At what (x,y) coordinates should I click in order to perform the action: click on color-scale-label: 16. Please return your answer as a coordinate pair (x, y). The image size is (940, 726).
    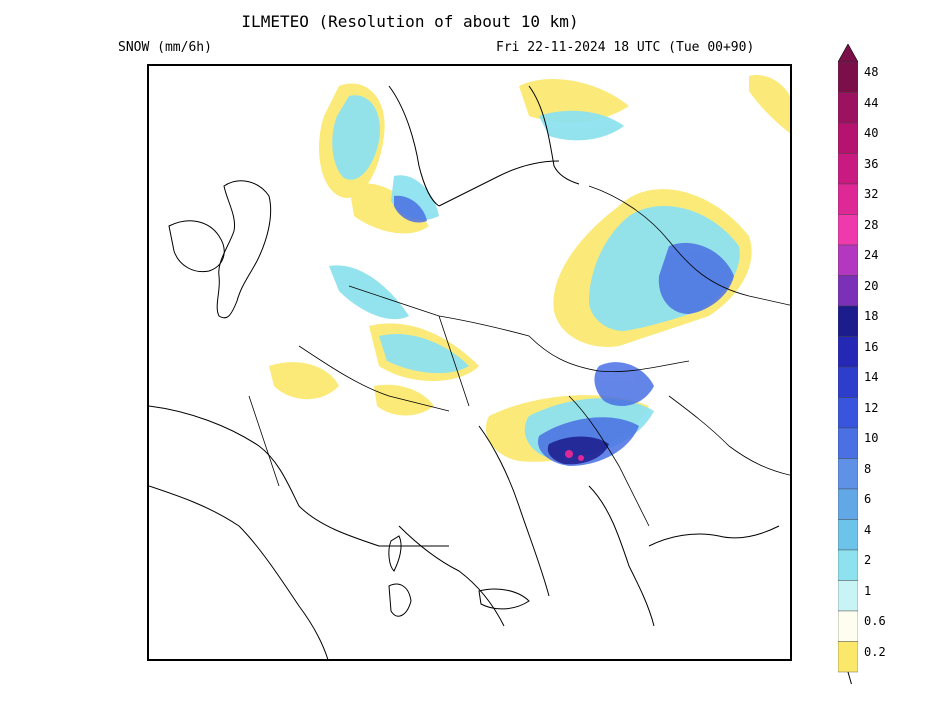
    Looking at the image, I should click on (871, 346).